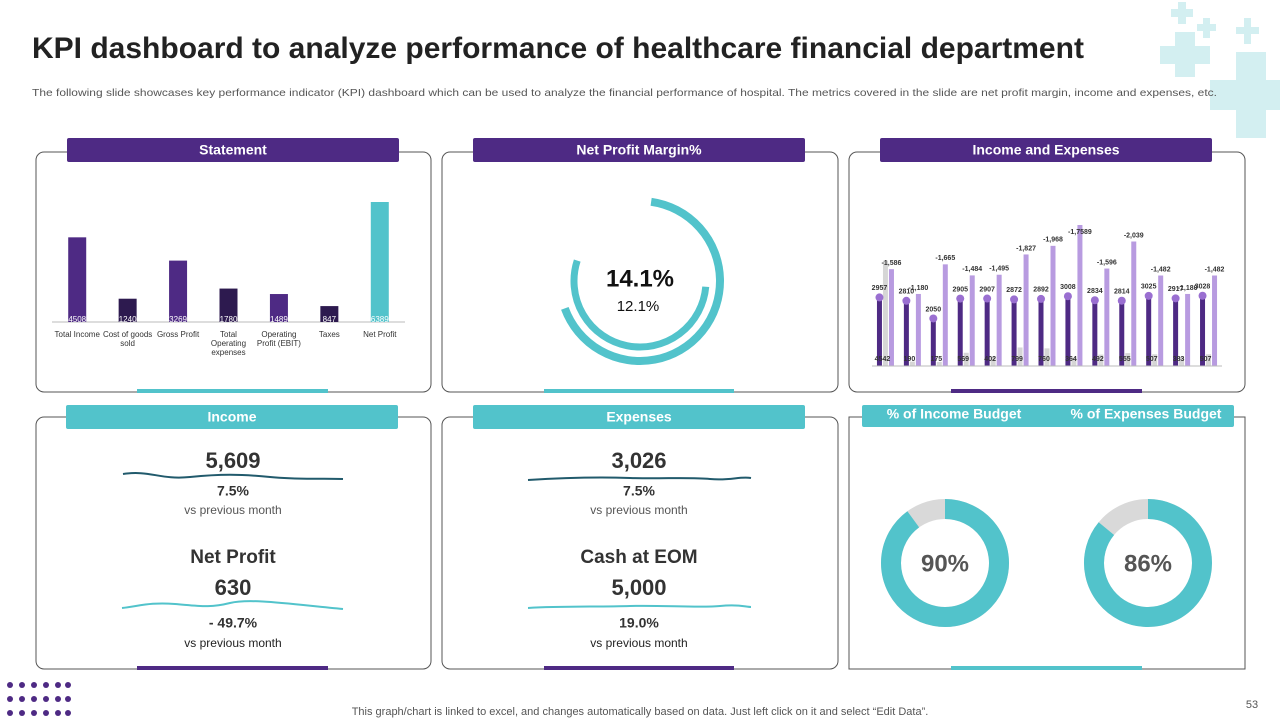 This screenshot has height=720, width=1280. I want to click on data-label: 760, so click(1044, 359).